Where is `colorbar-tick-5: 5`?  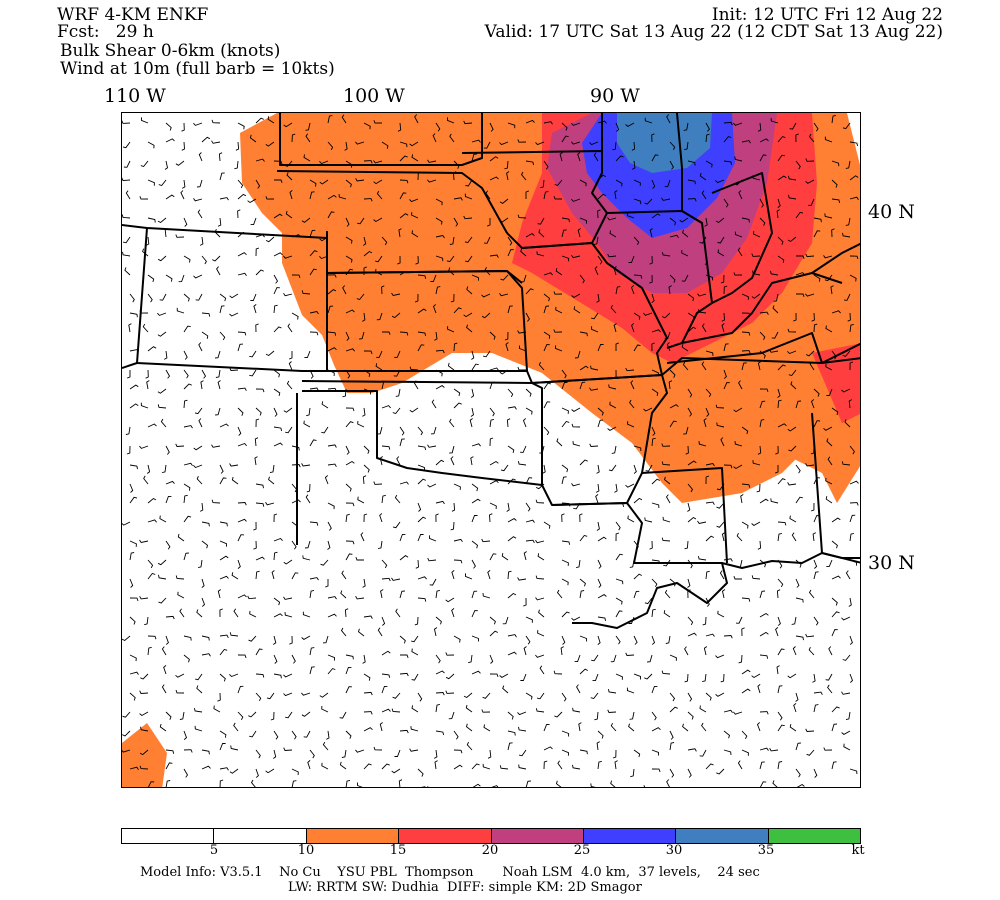
colorbar-tick-5: 5 is located at coordinates (214, 850).